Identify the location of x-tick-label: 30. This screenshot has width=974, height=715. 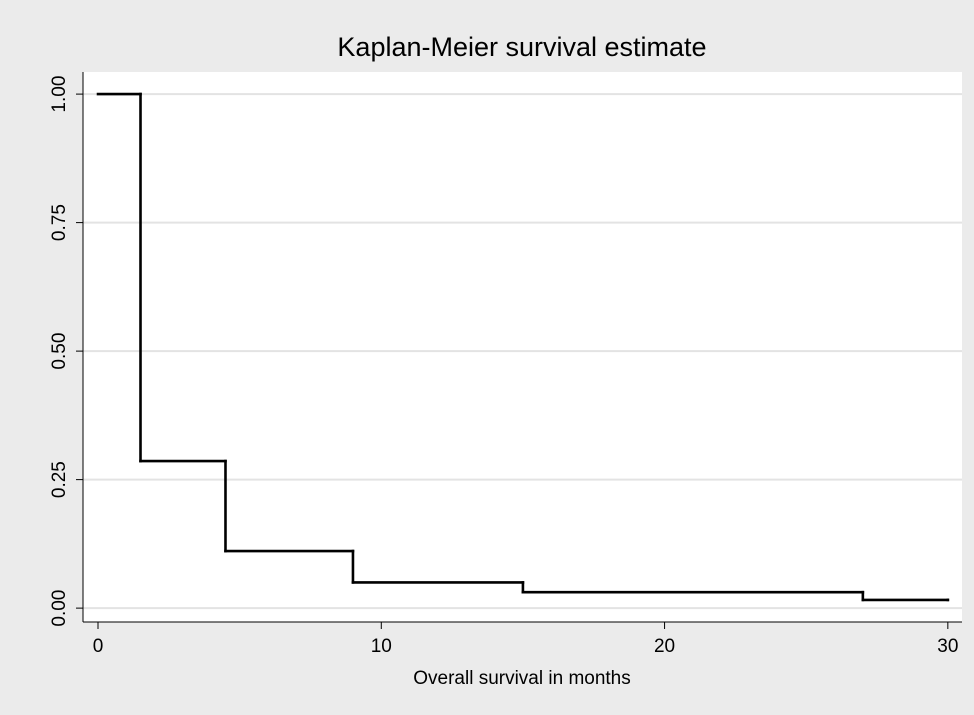
(947, 646).